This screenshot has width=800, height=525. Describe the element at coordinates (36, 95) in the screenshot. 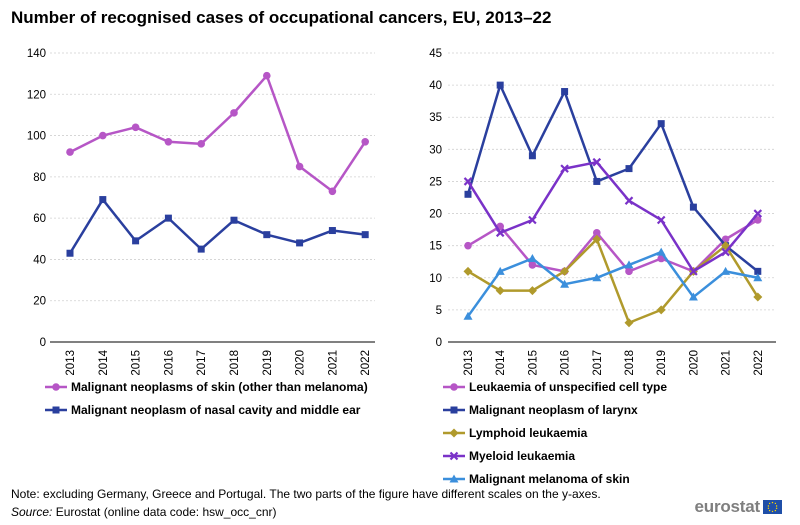

I see `y-tick-label-0-120: 120` at that location.